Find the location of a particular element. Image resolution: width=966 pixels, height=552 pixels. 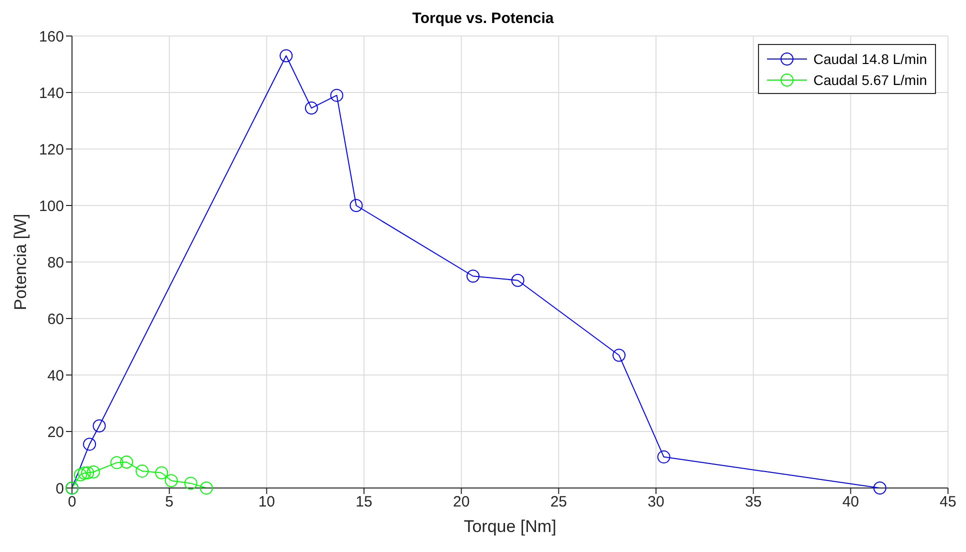

x-tick-label: 30 is located at coordinates (656, 502).